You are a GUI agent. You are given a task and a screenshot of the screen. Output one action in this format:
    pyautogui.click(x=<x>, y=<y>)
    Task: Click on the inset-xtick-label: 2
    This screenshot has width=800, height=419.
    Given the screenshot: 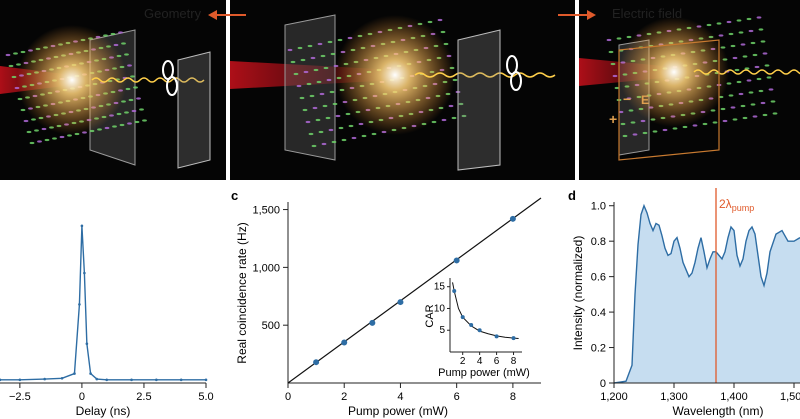 What is the action you would take?
    pyautogui.click(x=463, y=361)
    